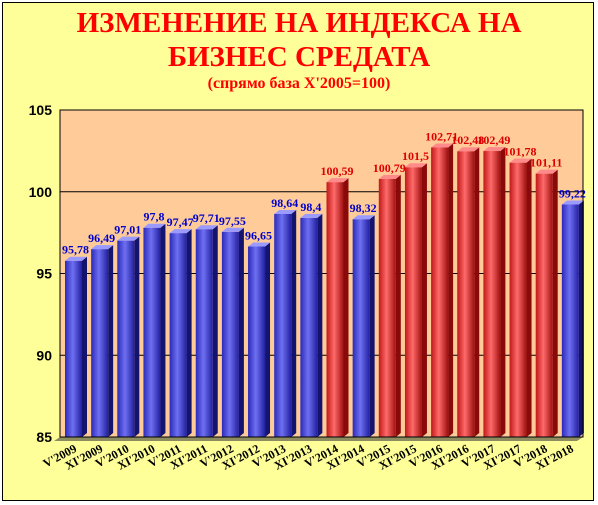 This screenshot has width=598, height=505. What do you see at coordinates (310, 207) in the screenshot?
I see `data-label: 98,4` at bounding box center [310, 207].